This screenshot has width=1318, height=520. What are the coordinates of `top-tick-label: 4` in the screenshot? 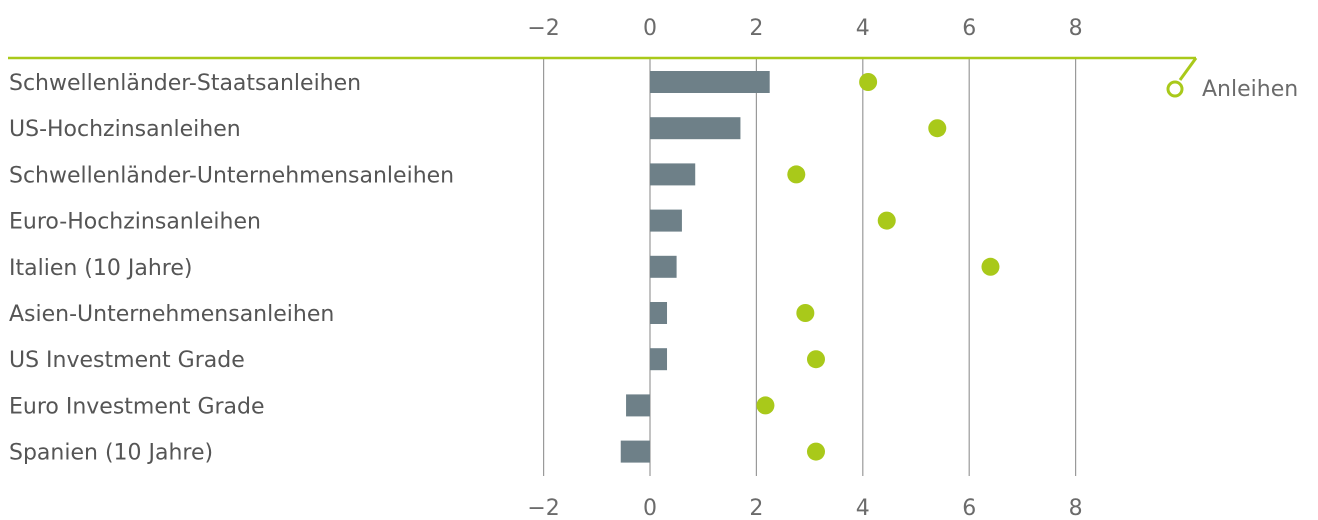 It's located at (863, 28).